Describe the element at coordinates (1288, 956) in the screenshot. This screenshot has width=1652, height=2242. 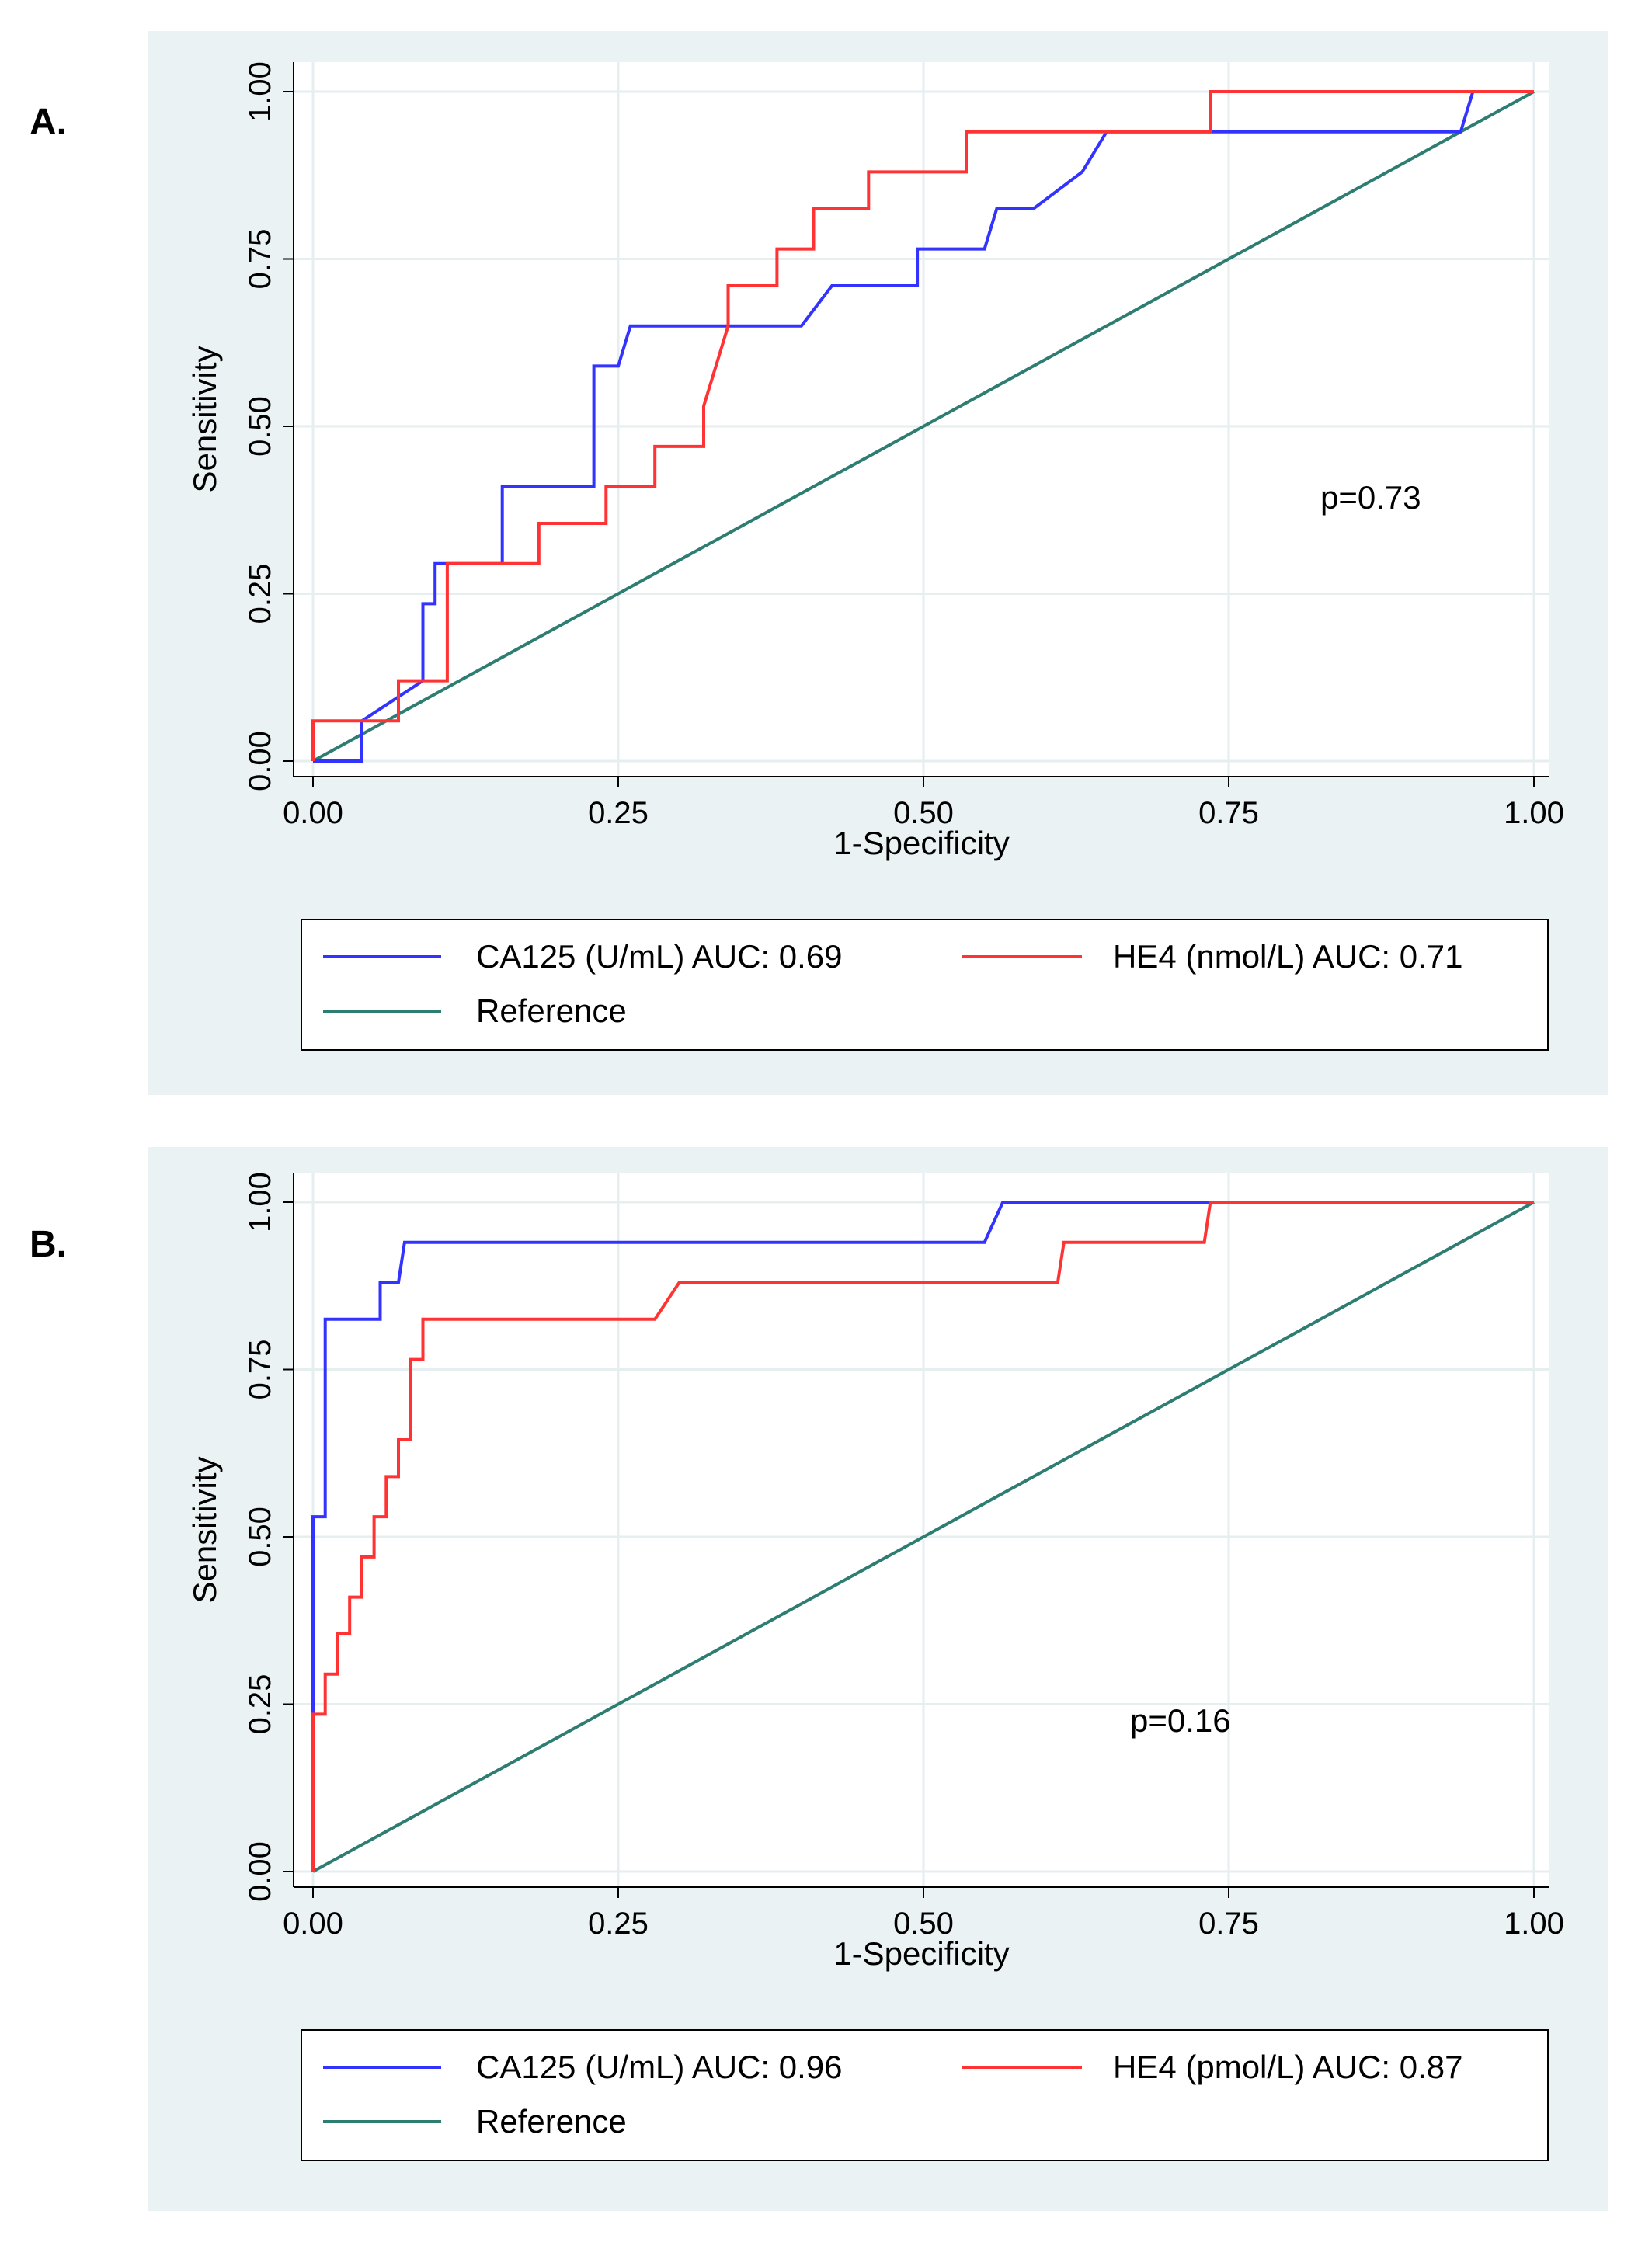
I see `legend-label-he4: HE4 (nmol/L) AUC: 0.71` at that location.